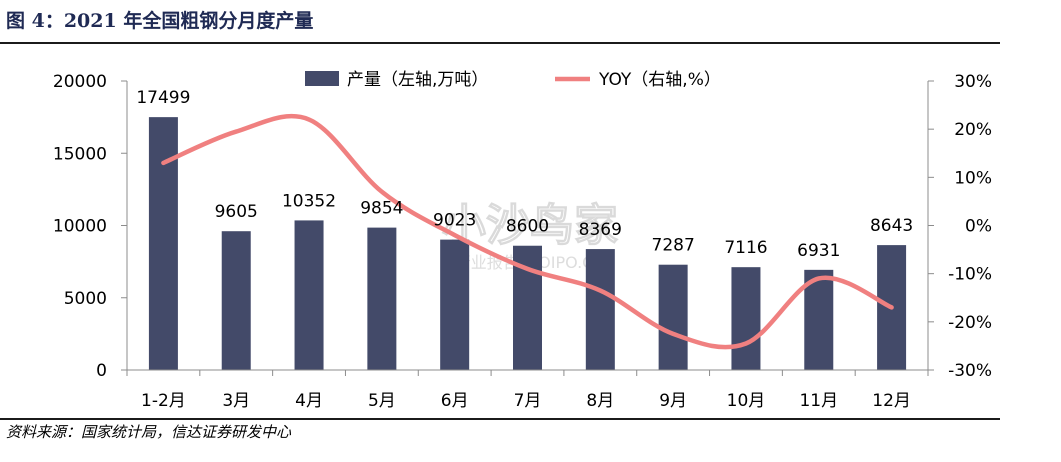  I want to click on bar-data-label: 8369, so click(600, 230).